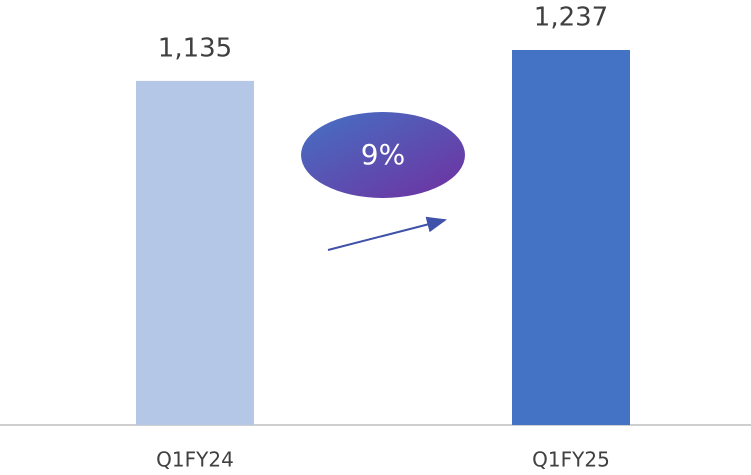 The width and height of the screenshot is (751, 475). I want to click on growth-label: 9%, so click(383, 154).